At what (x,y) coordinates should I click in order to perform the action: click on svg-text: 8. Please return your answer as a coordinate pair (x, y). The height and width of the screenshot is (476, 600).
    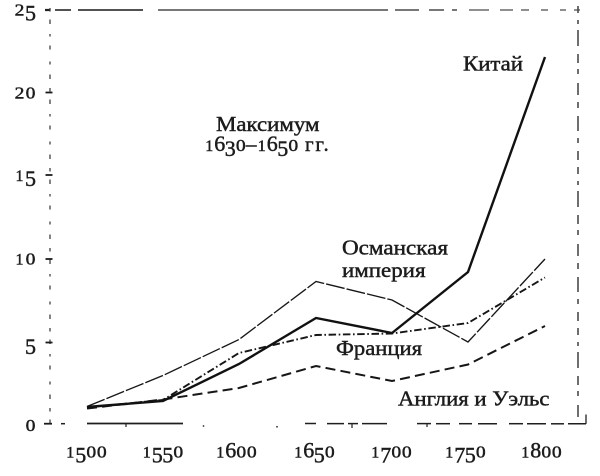
    Looking at the image, I should click on (535, 450).